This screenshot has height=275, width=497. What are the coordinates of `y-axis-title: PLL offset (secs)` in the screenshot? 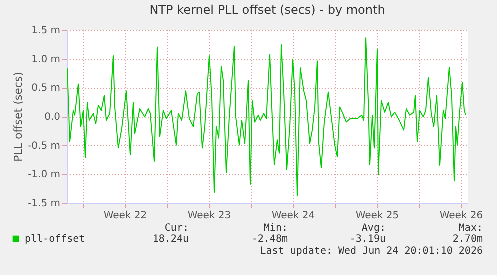 It's located at (19, 117).